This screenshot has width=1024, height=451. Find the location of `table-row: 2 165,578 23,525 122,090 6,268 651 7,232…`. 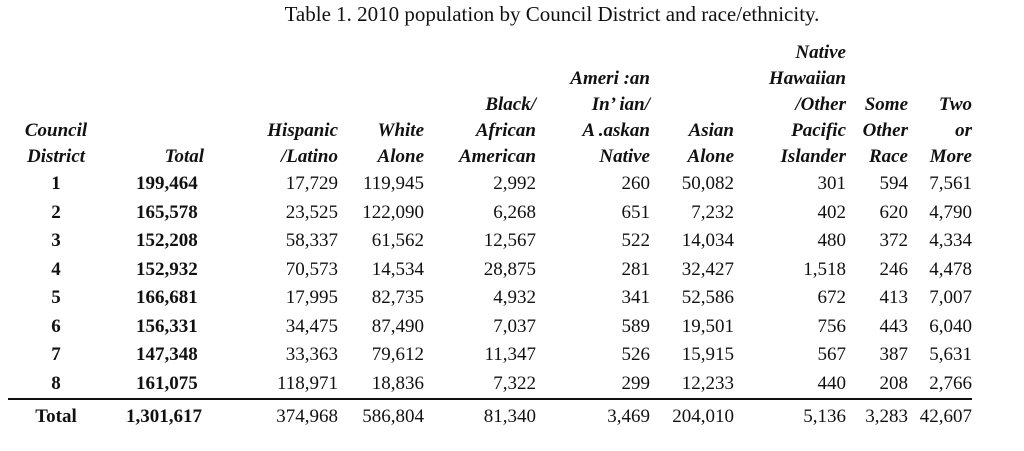

table-row: 2 165,578 23,525 122,090 6,268 651 7,232… is located at coordinates (511, 212).